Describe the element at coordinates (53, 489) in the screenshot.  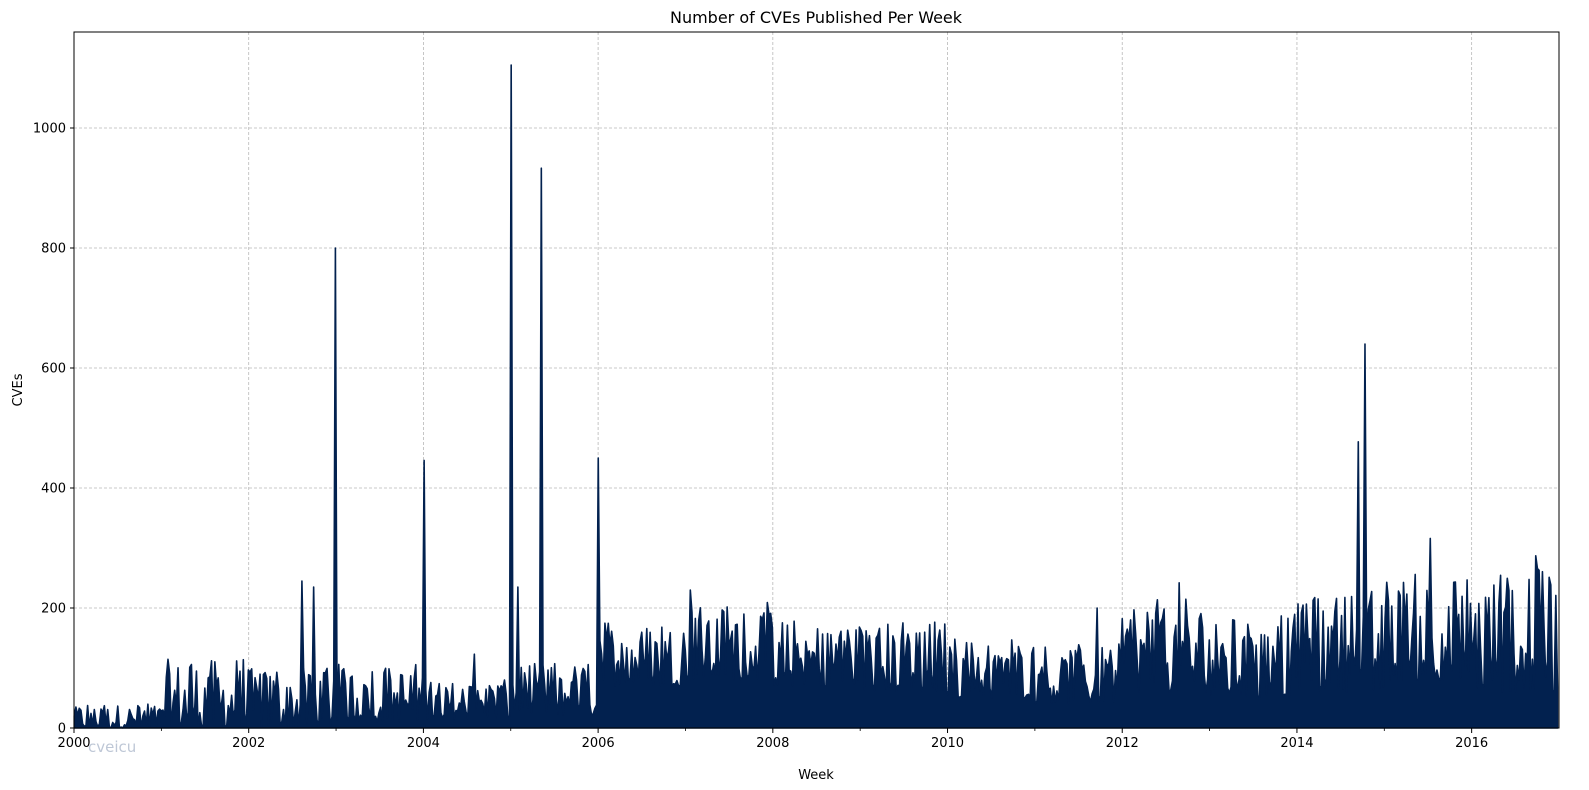
I see `y-tick-label: 400` at that location.